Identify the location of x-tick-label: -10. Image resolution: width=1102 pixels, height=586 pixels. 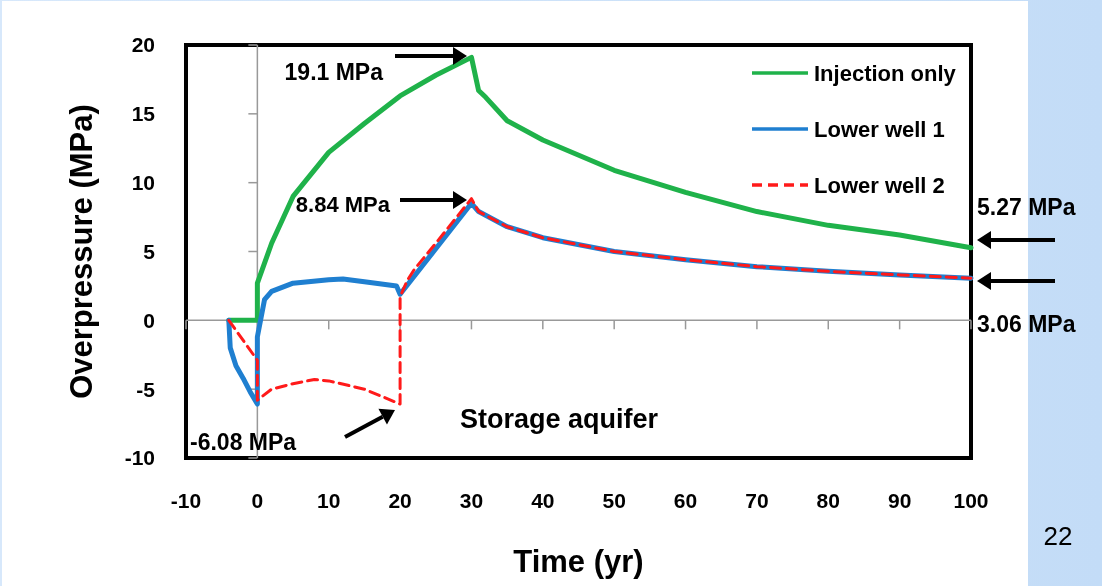
(186, 500).